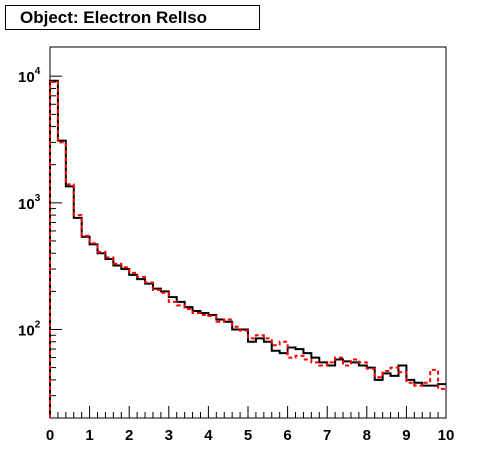  What do you see at coordinates (446, 435) in the screenshot?
I see `x-tick-label: 10` at bounding box center [446, 435].